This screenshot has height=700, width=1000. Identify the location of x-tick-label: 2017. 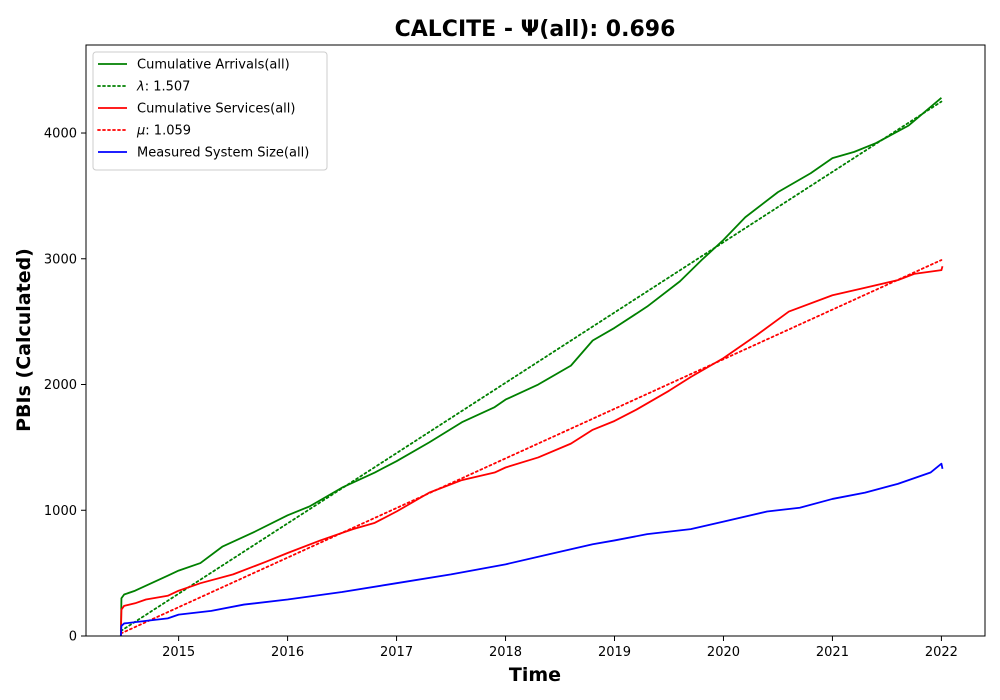
(396, 652).